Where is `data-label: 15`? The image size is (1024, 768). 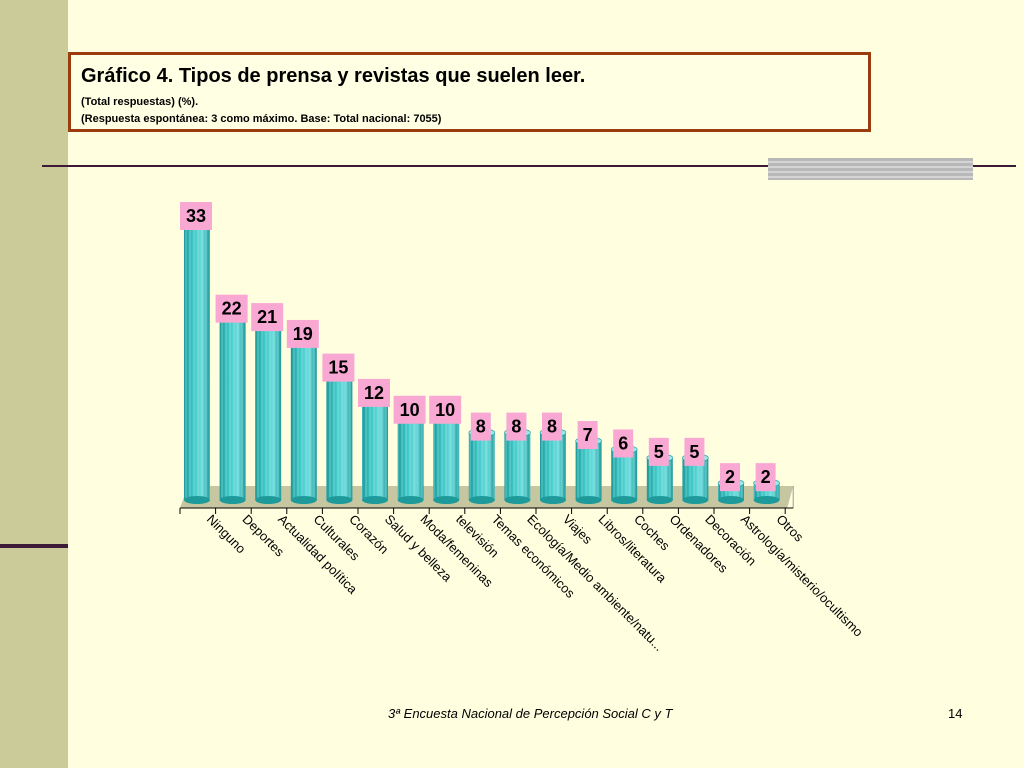
data-label: 15 is located at coordinates (338, 368).